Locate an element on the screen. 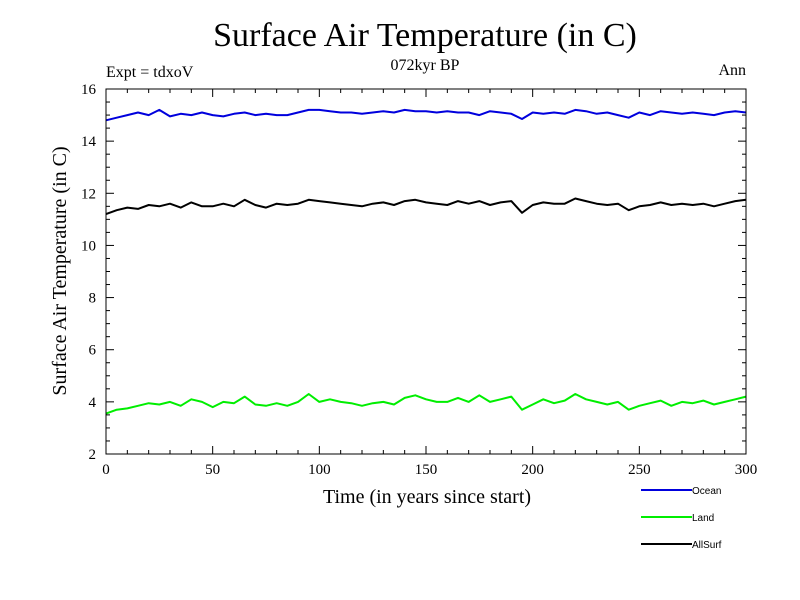 This screenshot has height=600, width=800. x-axis-label: Time (in years since start) is located at coordinates (427, 497).